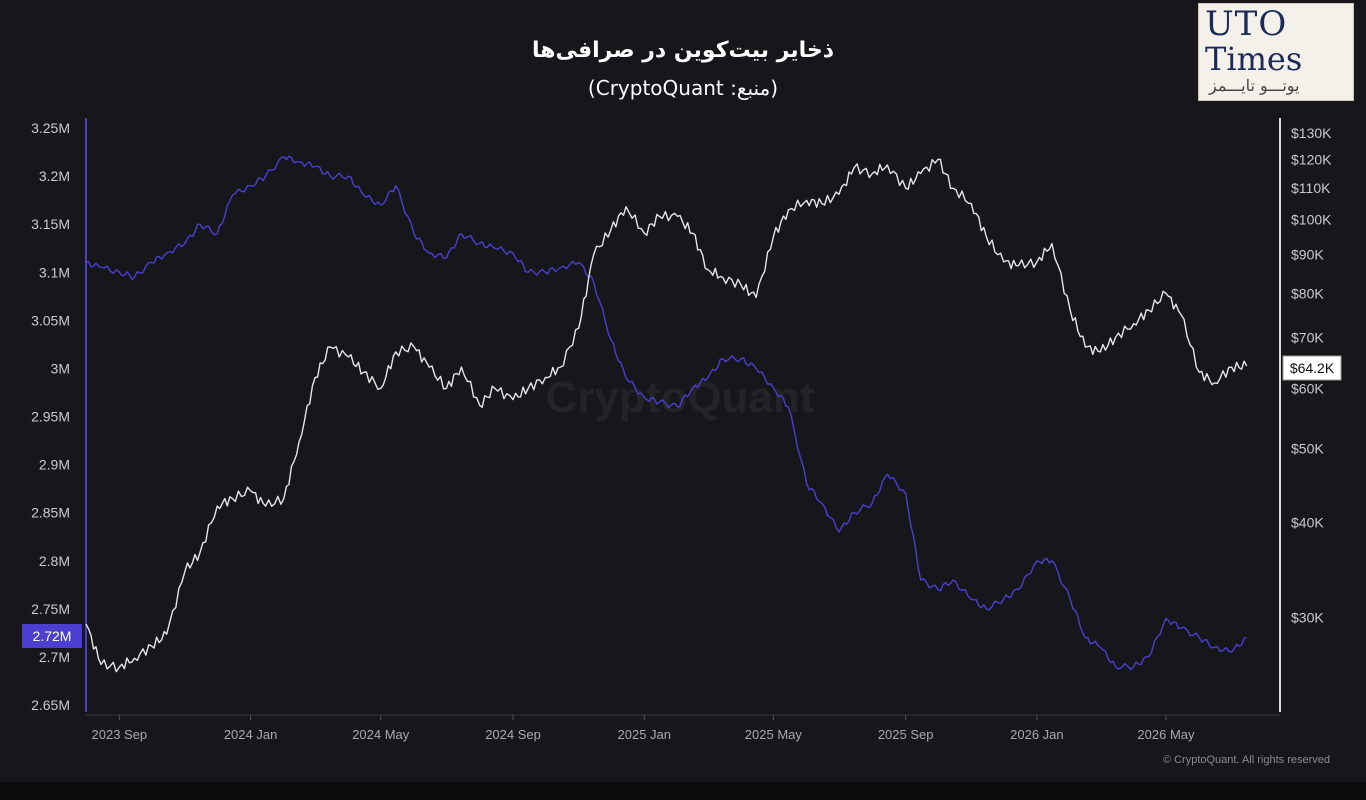 The image size is (1366, 800). Describe the element at coordinates (50, 609) in the screenshot. I see `left-tick-label: 2.75M` at that location.